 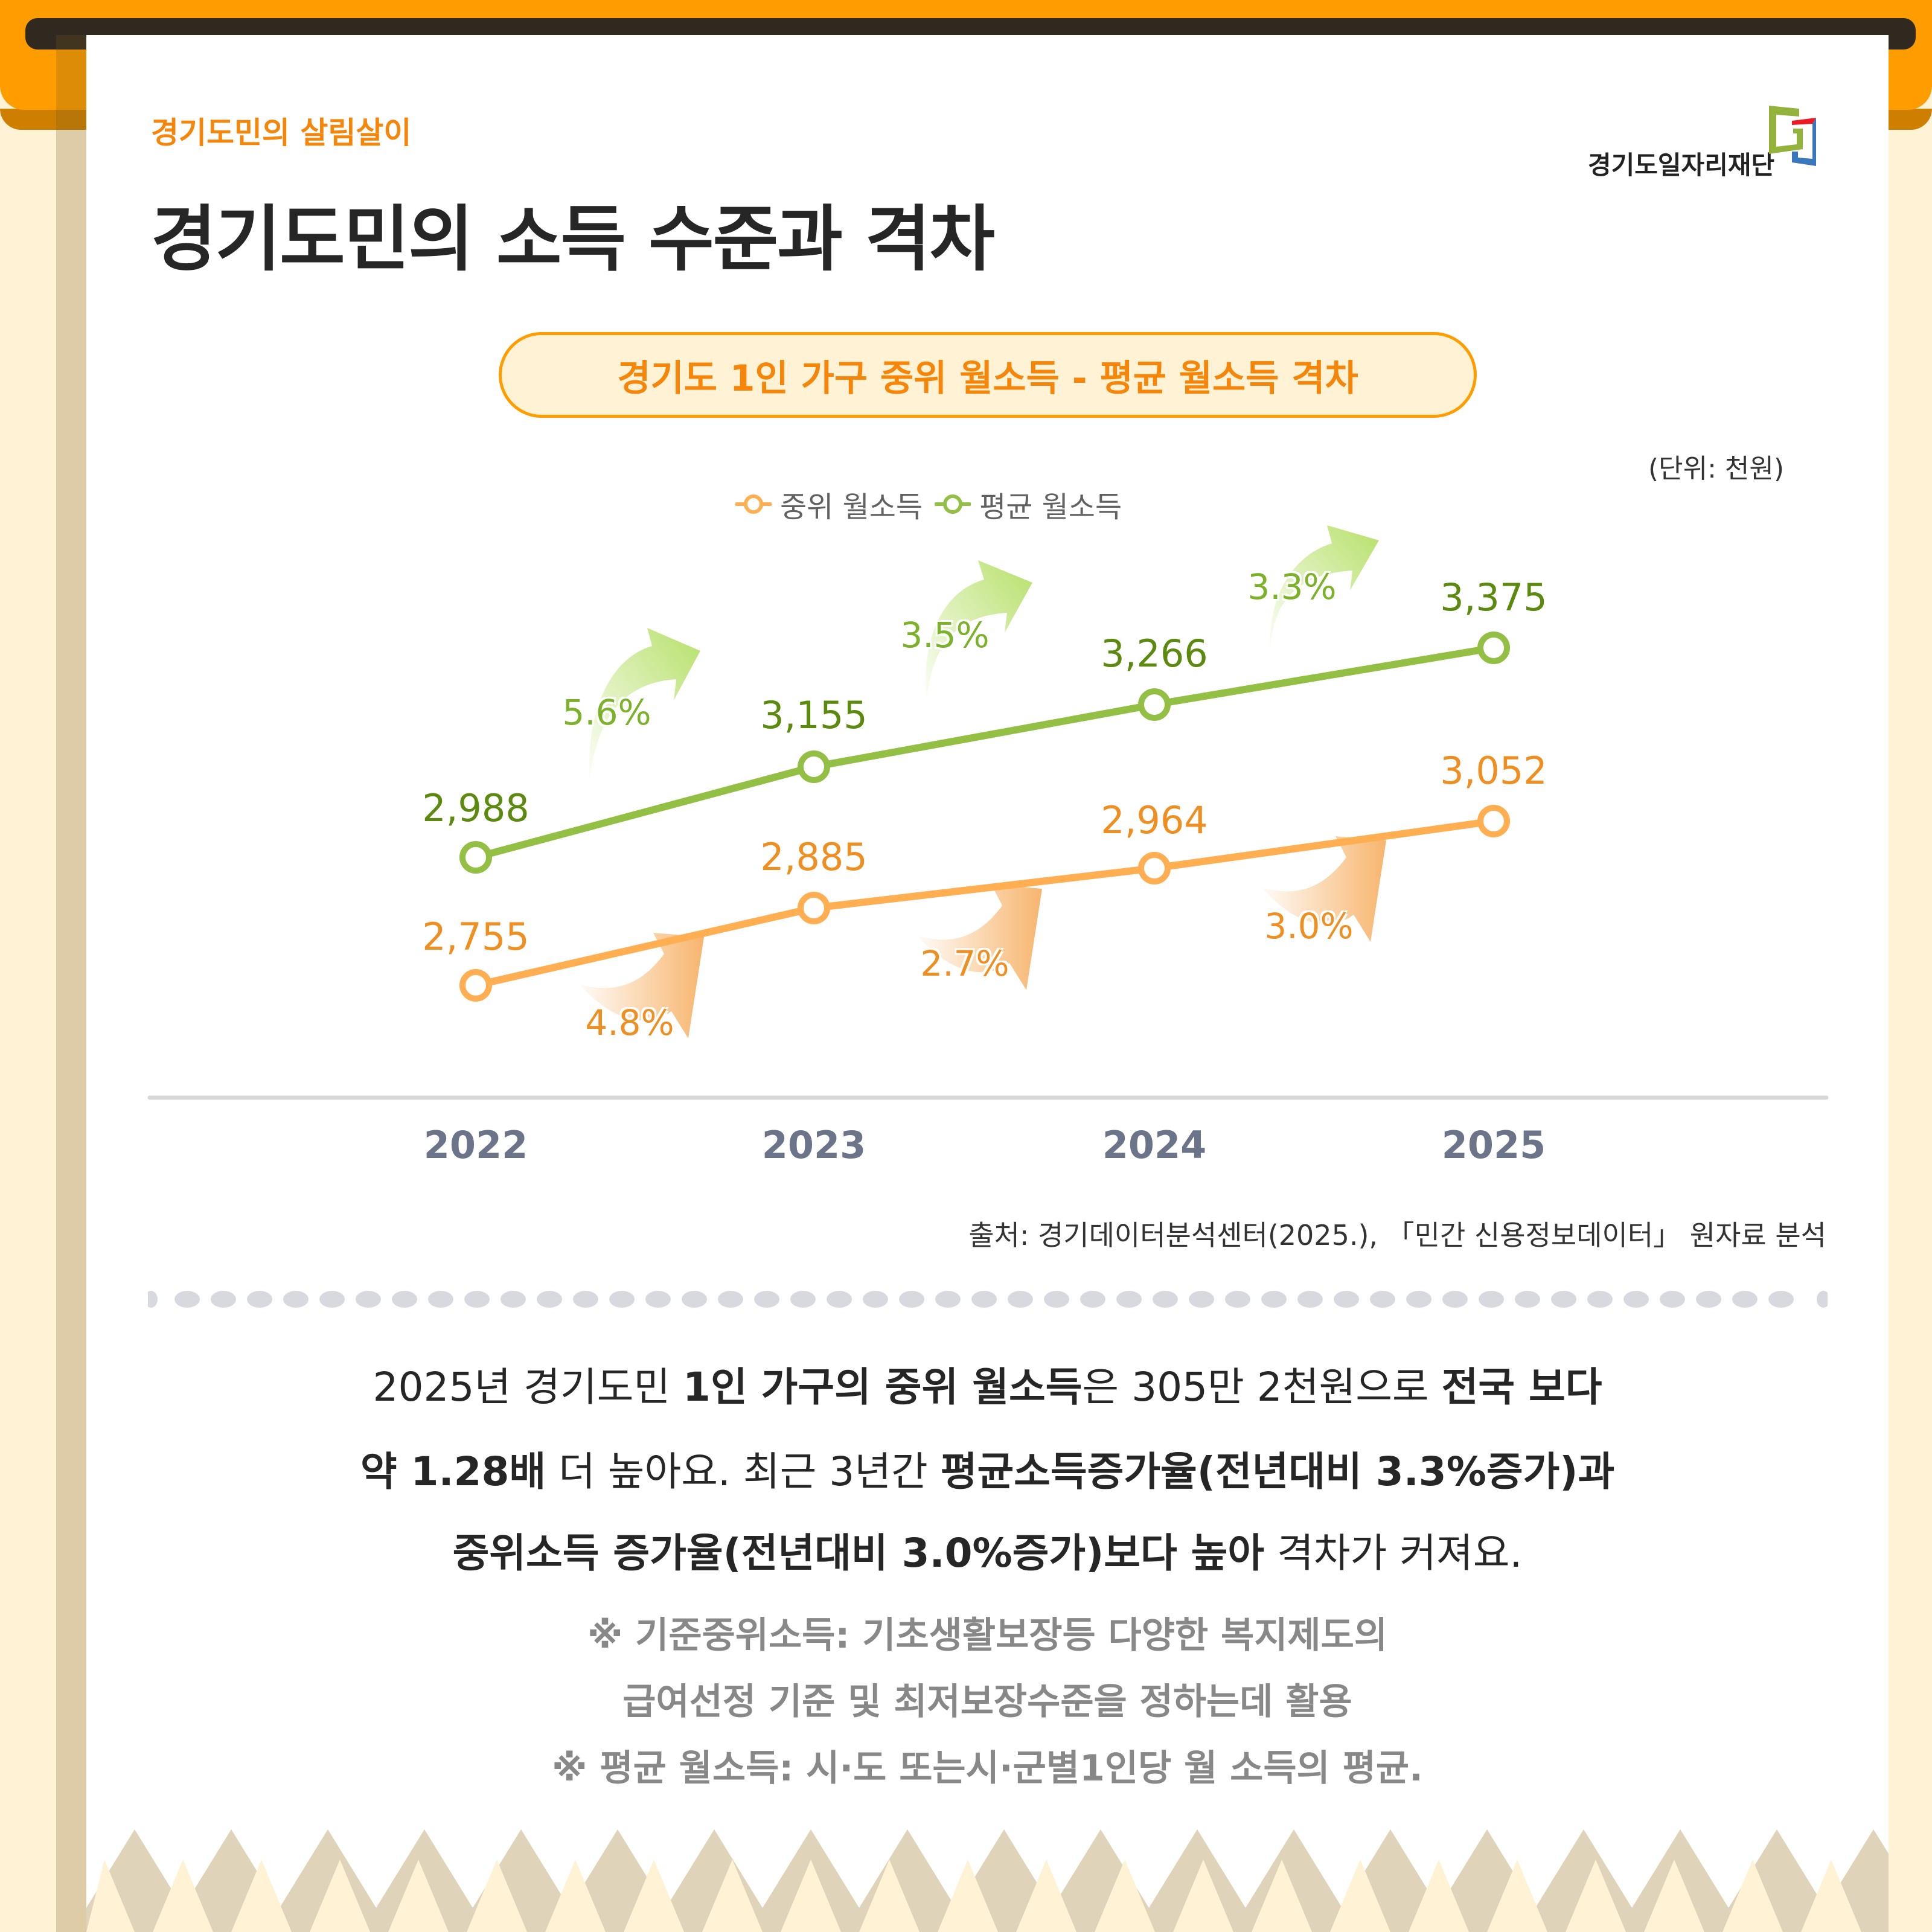 I want to click on summary-emphasis: 평균소득증가율(전년대비 3.3%증가)과, so click(x=1278, y=1472).